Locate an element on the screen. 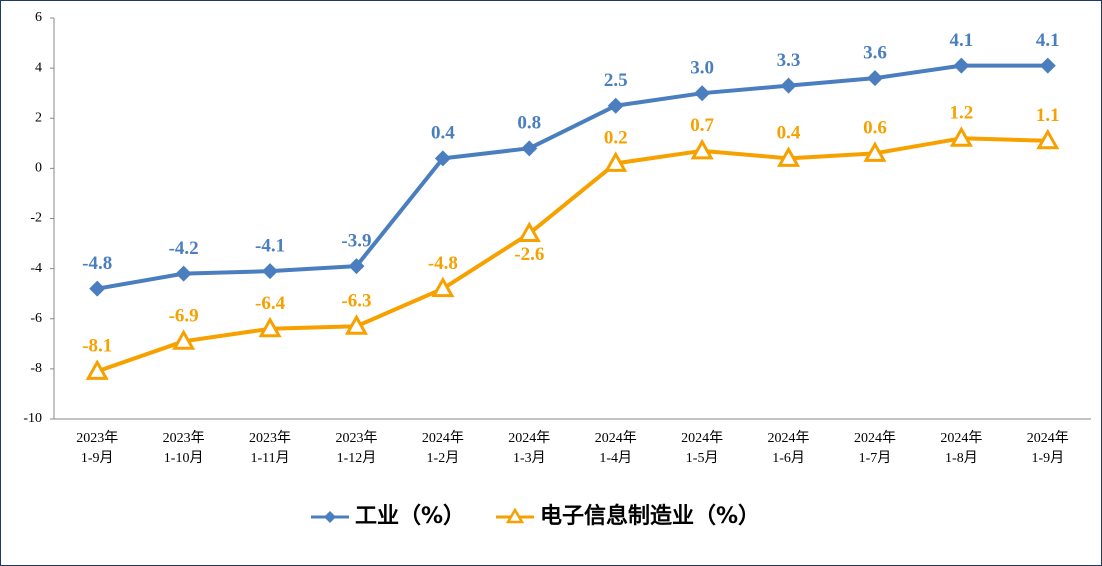 The width and height of the screenshot is (1102, 566). x-tick-label: 2024年 1-6月 is located at coordinates (788, 448).